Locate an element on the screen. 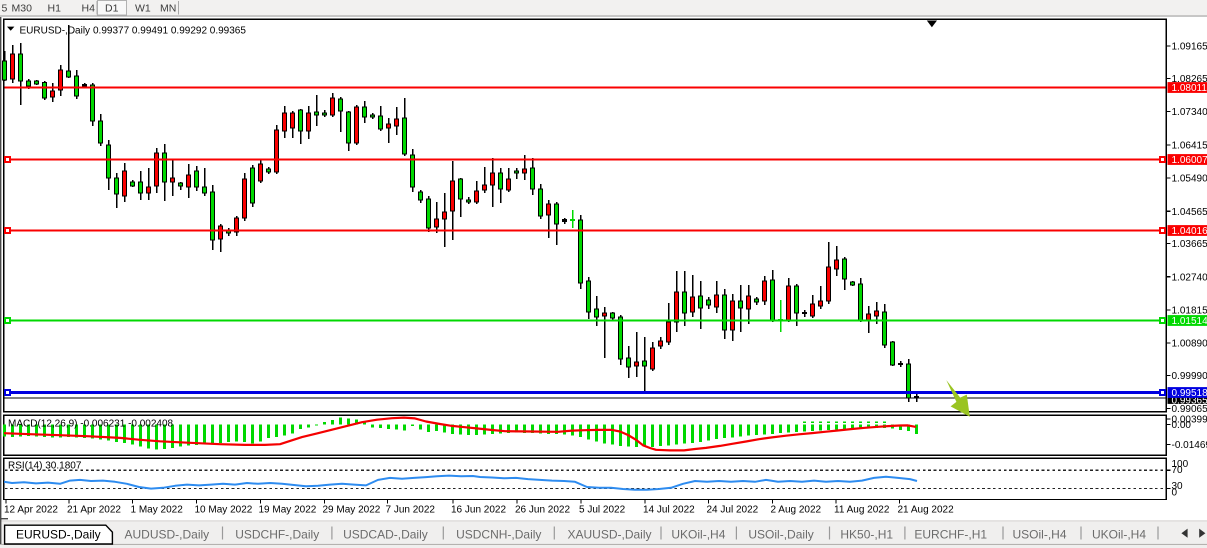  svg-text: USOil-,H4 is located at coordinates (1040, 535).